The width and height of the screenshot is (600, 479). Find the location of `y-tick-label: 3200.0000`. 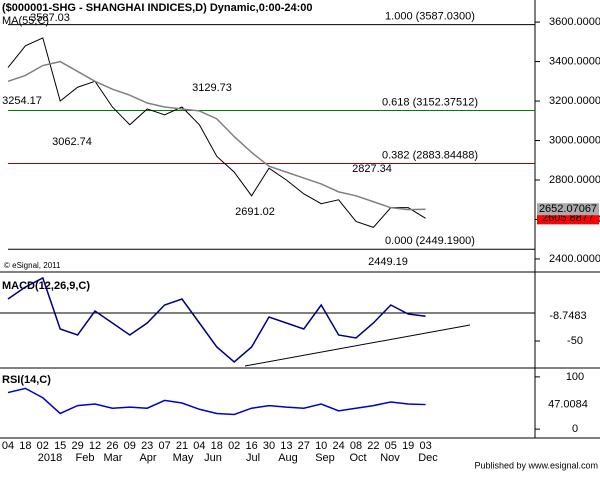

y-tick-label: 3200.0000 is located at coordinates (574, 101).